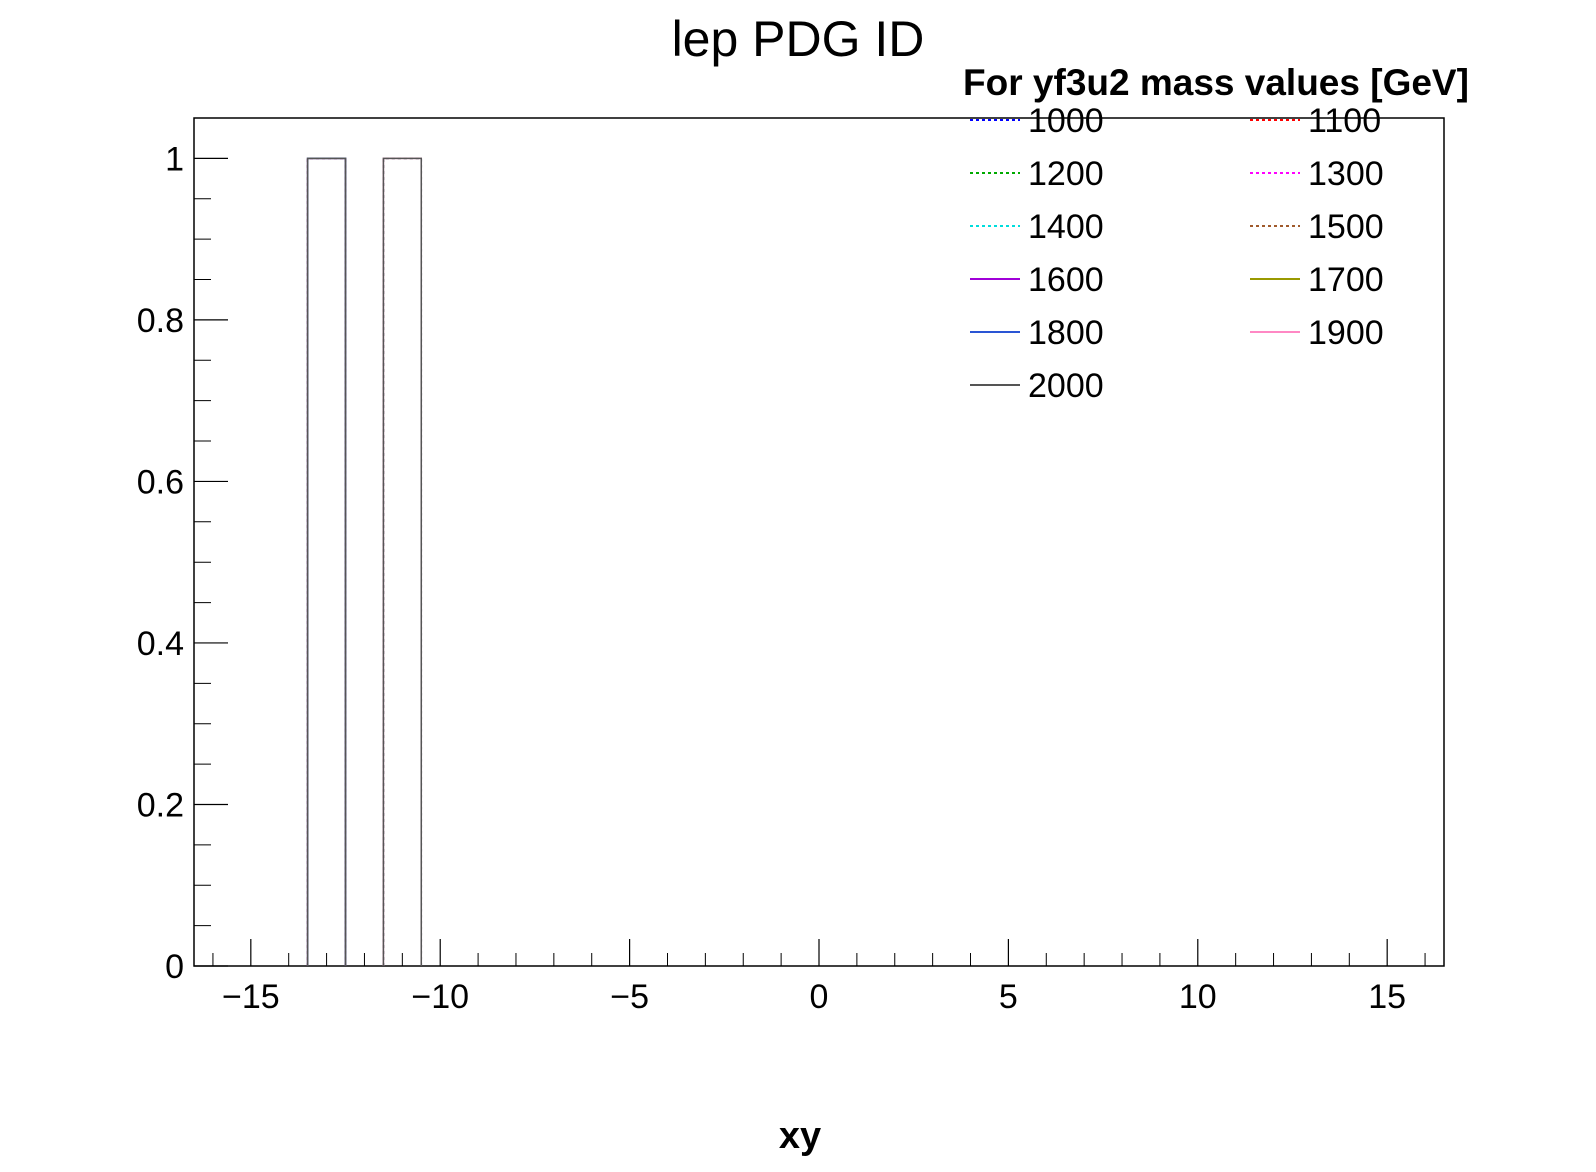 Image resolution: width=1596 pixels, height=1172 pixels. What do you see at coordinates (364, 561) in the screenshot?
I see `histogram-bars` at bounding box center [364, 561].